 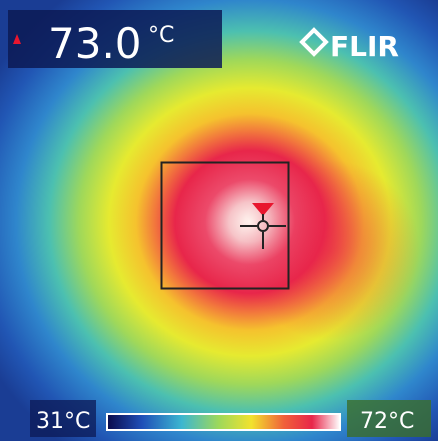 What do you see at coordinates (364, 46) in the screenshot?
I see `logo-text: FLIR` at bounding box center [364, 46].